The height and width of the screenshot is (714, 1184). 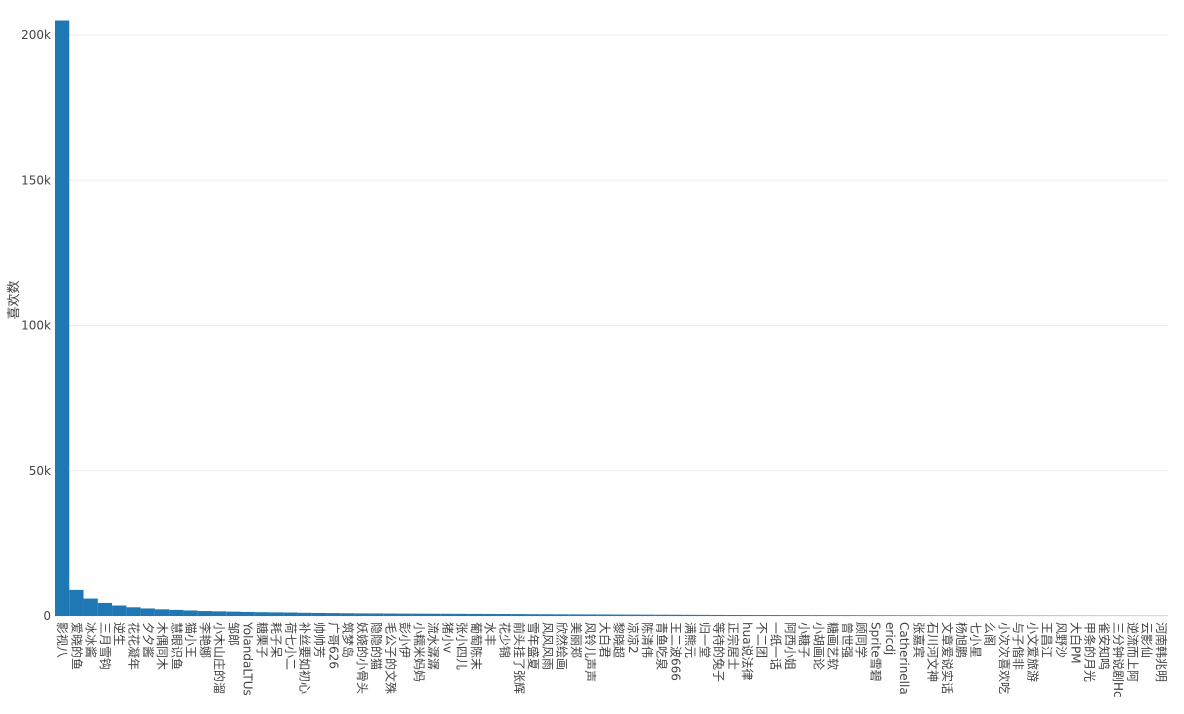 I want to click on x-tick-label: 风风风雨, so click(x=547, y=646).